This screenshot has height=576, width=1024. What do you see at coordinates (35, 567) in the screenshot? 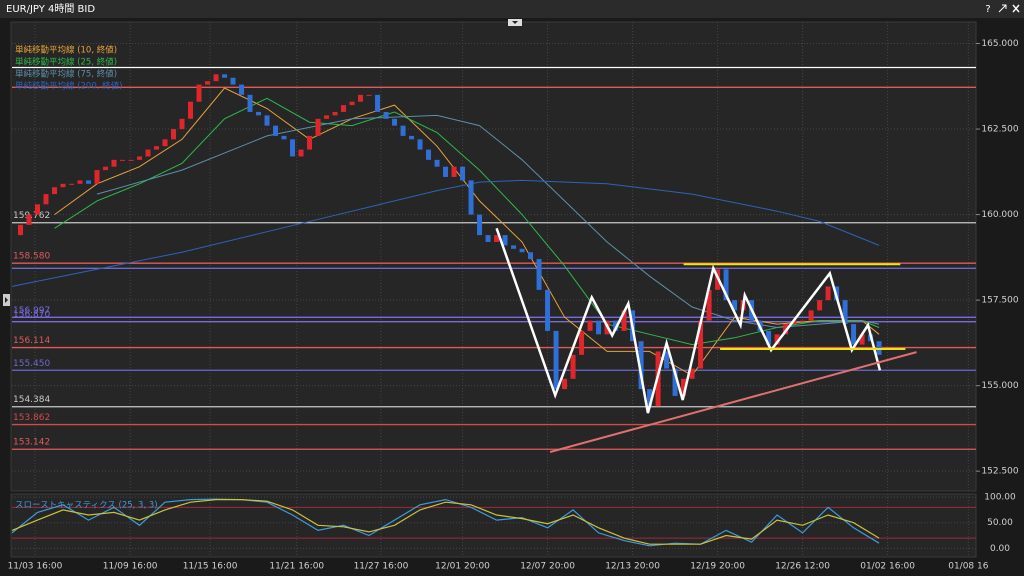
I see `x-tick-label: 11/03 16:00` at bounding box center [35, 567].